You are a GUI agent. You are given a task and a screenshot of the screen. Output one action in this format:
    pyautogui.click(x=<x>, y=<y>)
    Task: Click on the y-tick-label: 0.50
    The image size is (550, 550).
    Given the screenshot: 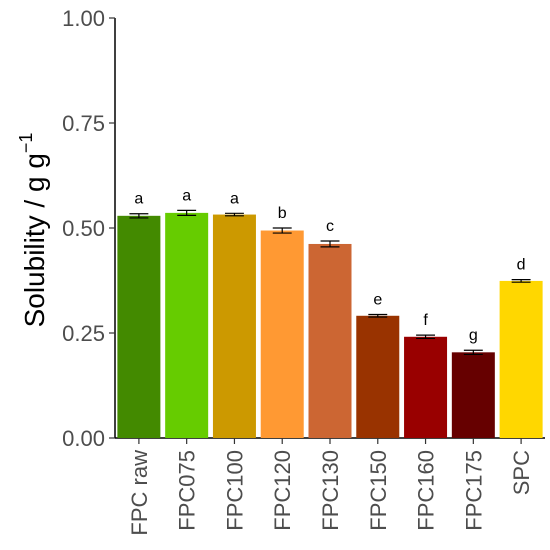 What is the action you would take?
    pyautogui.click(x=83, y=228)
    